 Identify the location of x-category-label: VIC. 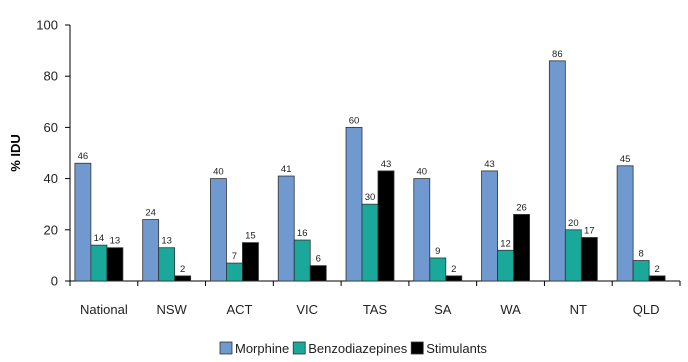
(307, 309).